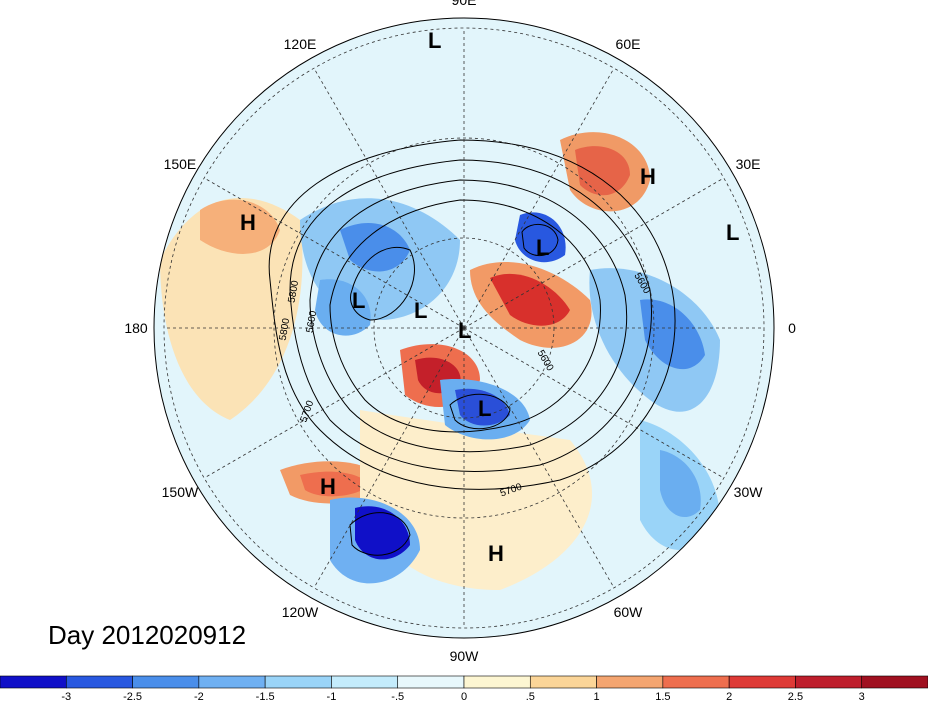 The width and height of the screenshot is (928, 702). Describe the element at coordinates (300, 44) in the screenshot. I see `longitude-label: 120E` at that location.